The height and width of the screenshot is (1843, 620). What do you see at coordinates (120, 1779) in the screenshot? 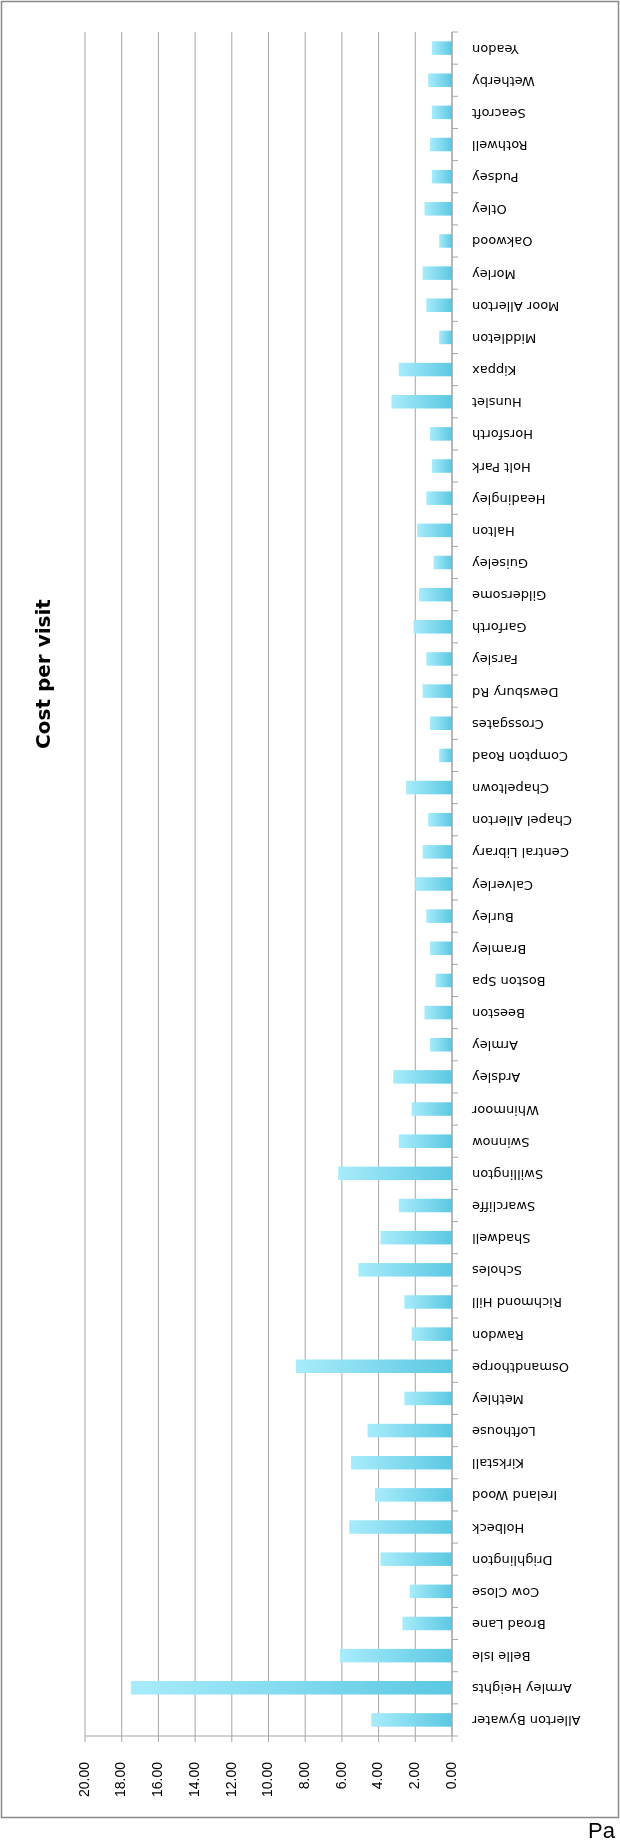
I see `x-tick-label: 18.00` at bounding box center [120, 1779].